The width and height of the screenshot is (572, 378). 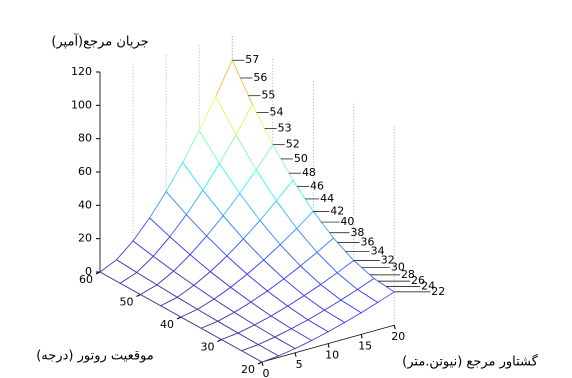 I want to click on edge-label: 26, so click(x=418, y=280).